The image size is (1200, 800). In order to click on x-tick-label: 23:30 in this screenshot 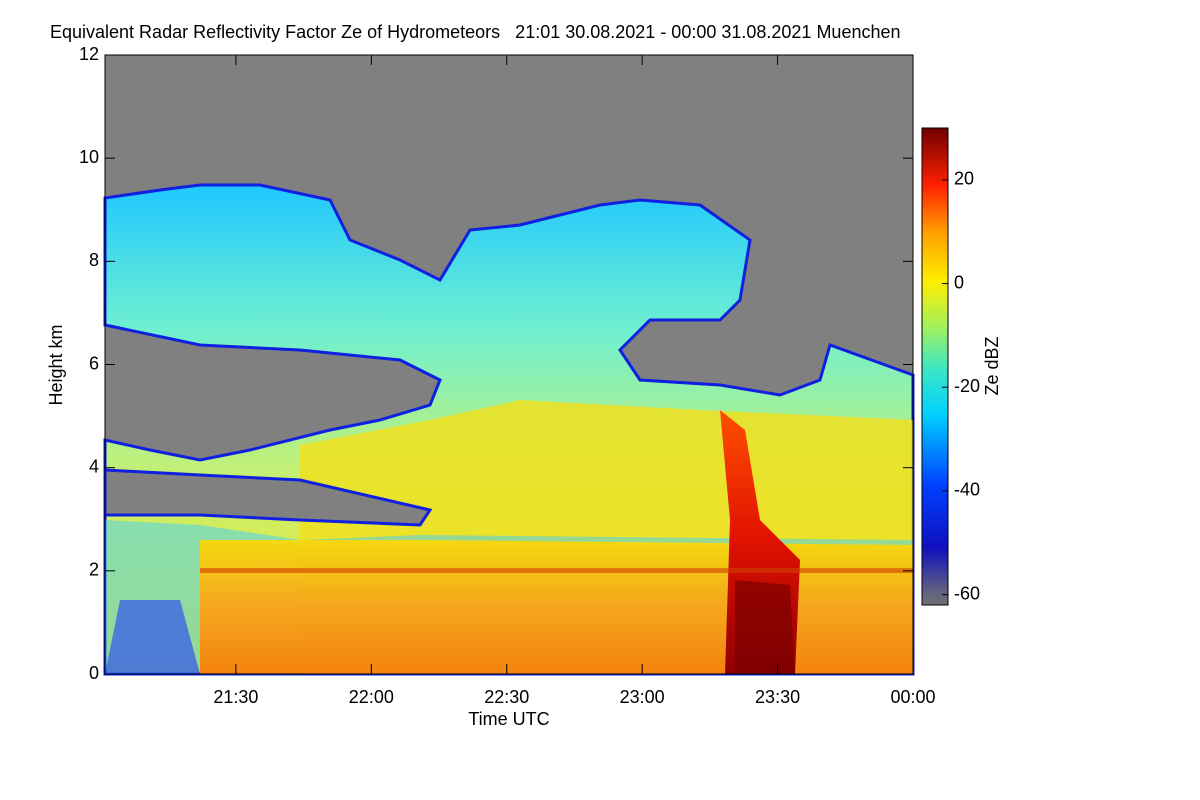, I will do `click(777, 697)`.